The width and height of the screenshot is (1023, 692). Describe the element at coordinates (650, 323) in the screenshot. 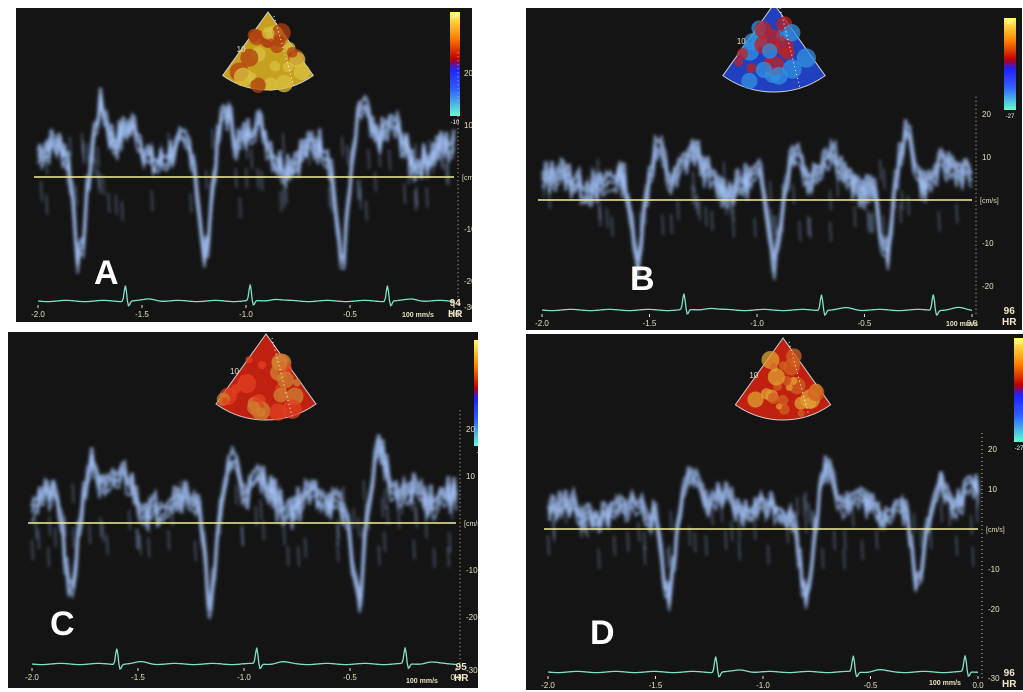

I see `time-tick-b: -1.5` at that location.